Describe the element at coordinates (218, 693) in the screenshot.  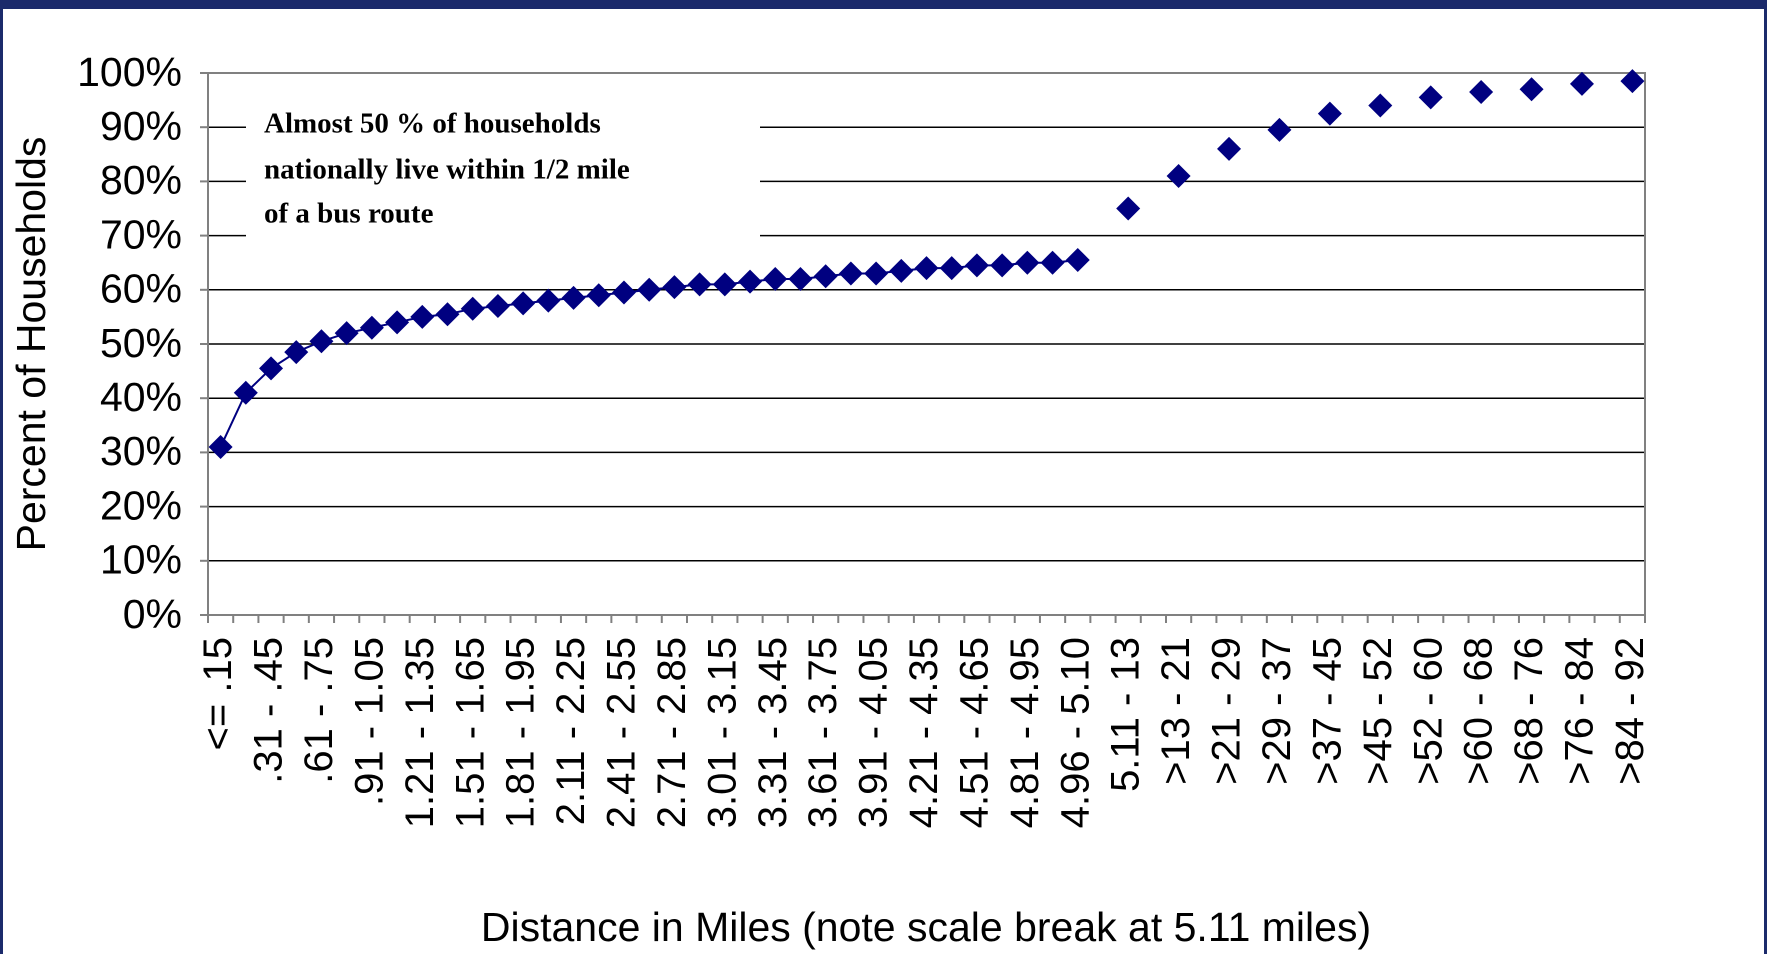
I see `x-tick-label: <= .15` at that location.